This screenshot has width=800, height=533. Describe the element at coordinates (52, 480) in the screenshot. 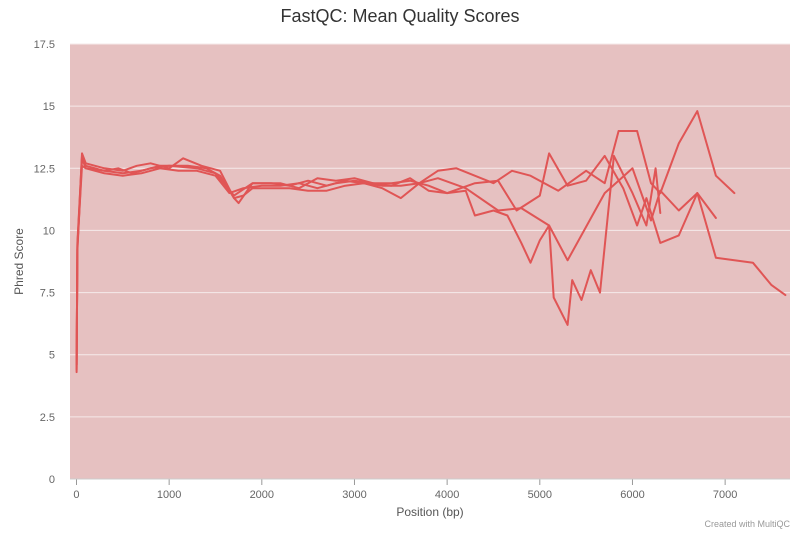

I see `y-tick-label: 0` at that location.